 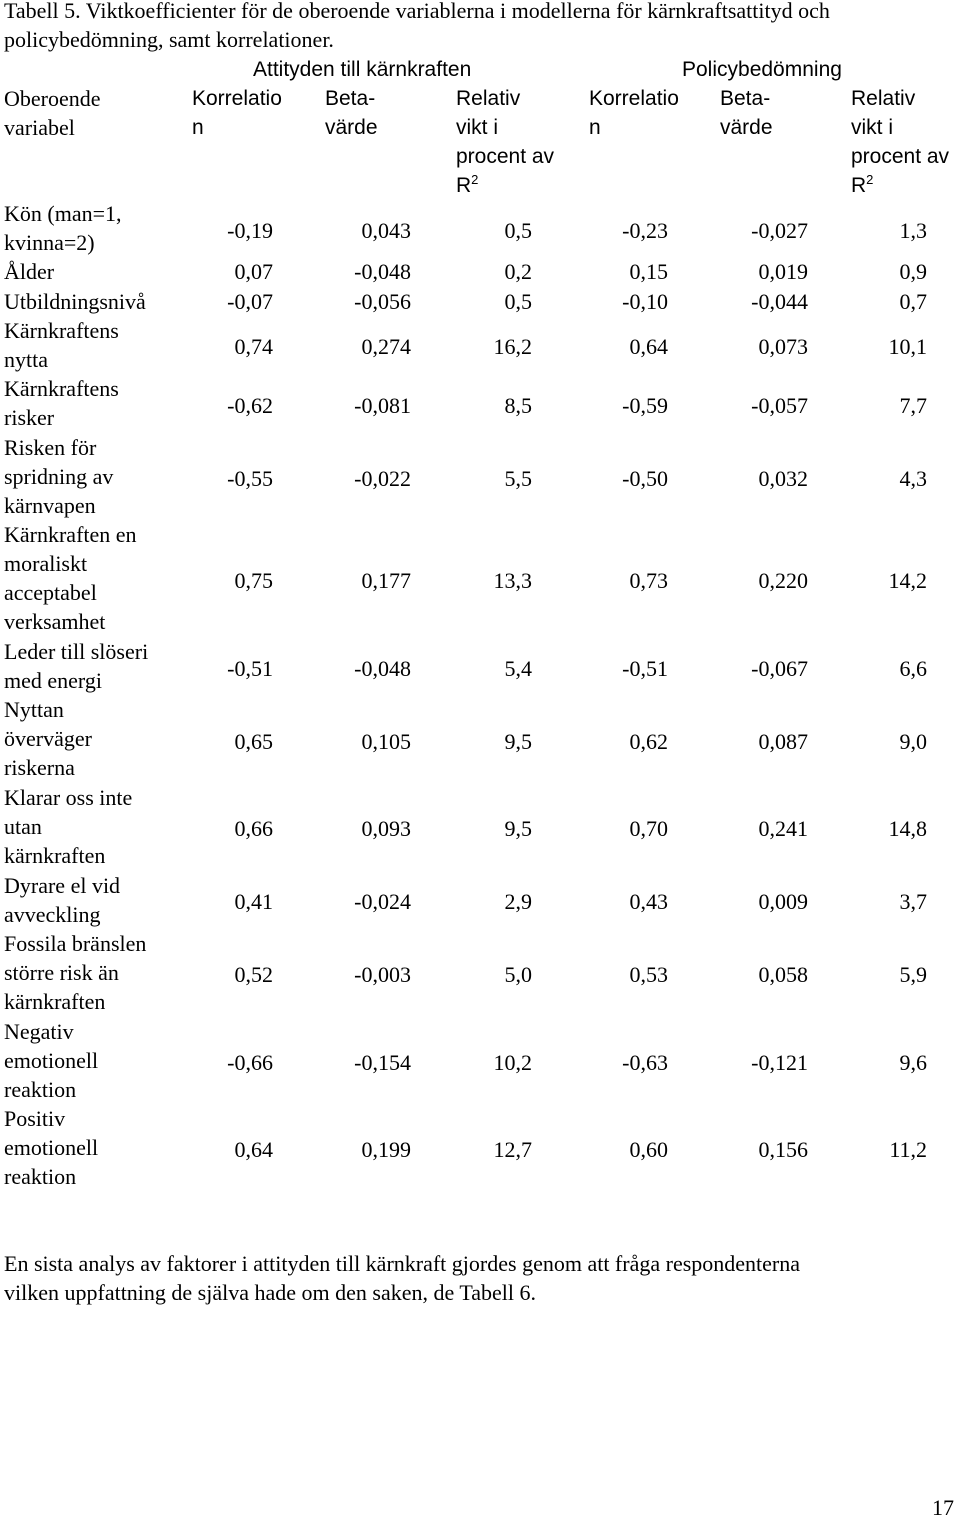 What do you see at coordinates (254, 829) in the screenshot?
I see `table-cell: 0,66` at bounding box center [254, 829].